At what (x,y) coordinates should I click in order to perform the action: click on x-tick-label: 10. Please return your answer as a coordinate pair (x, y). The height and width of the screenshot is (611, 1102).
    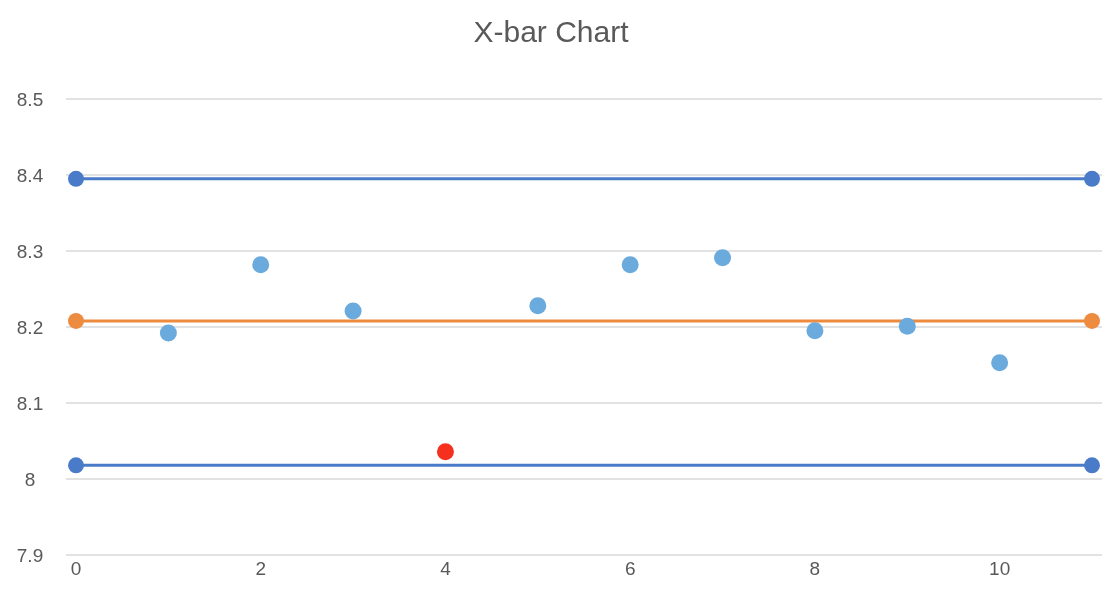
    Looking at the image, I should click on (1000, 568).